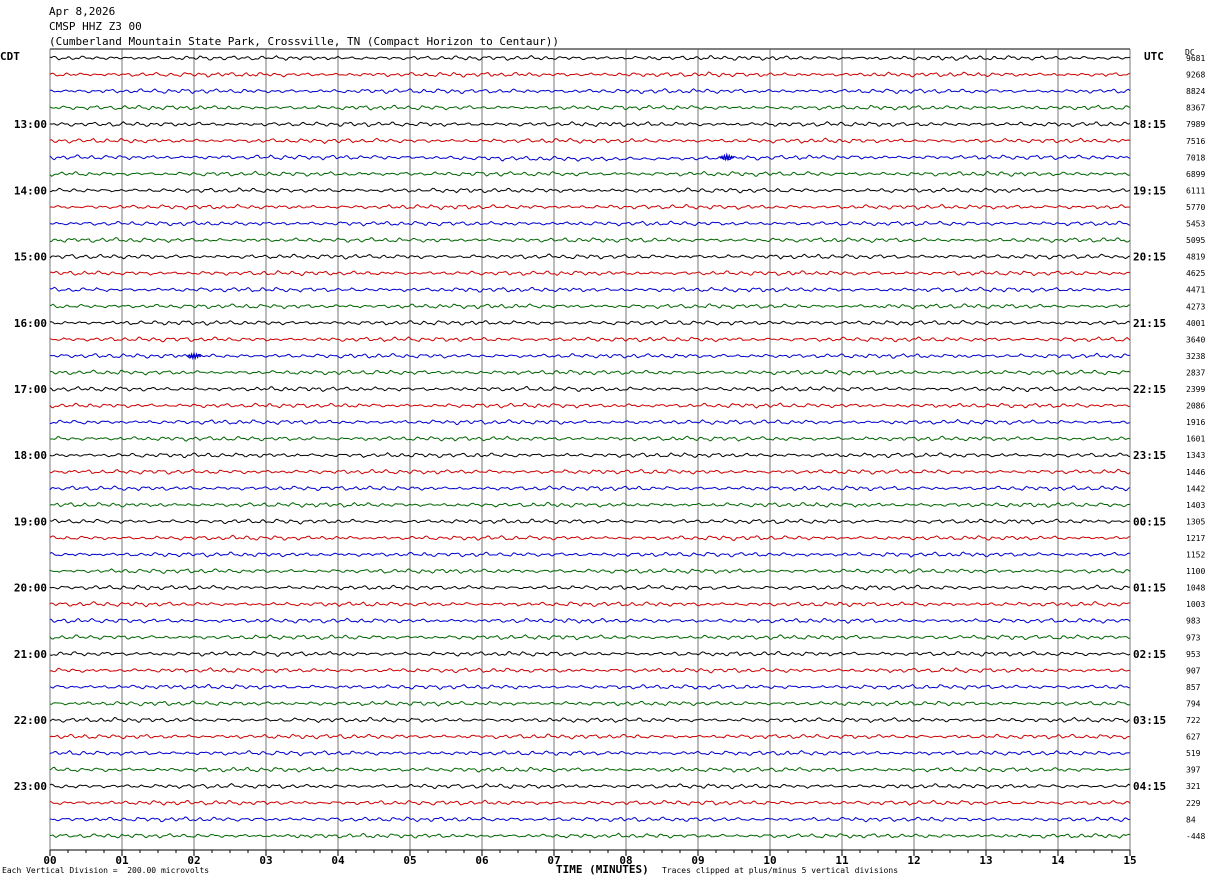 This screenshot has width=1210, height=886. Describe the element at coordinates (30, 389) in the screenshot. I see `left-hour-label: 17:00` at that location.